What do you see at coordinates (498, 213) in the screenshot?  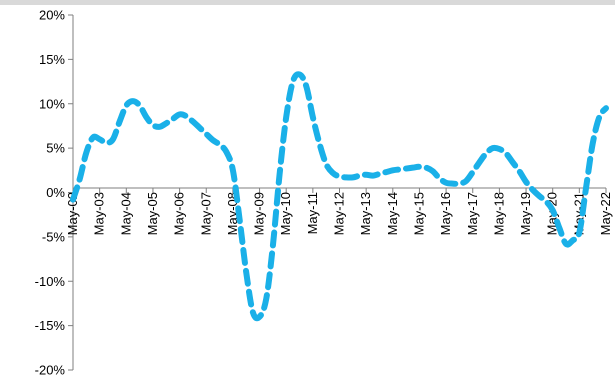 I see `x-tick-label: May-18` at bounding box center [498, 213].